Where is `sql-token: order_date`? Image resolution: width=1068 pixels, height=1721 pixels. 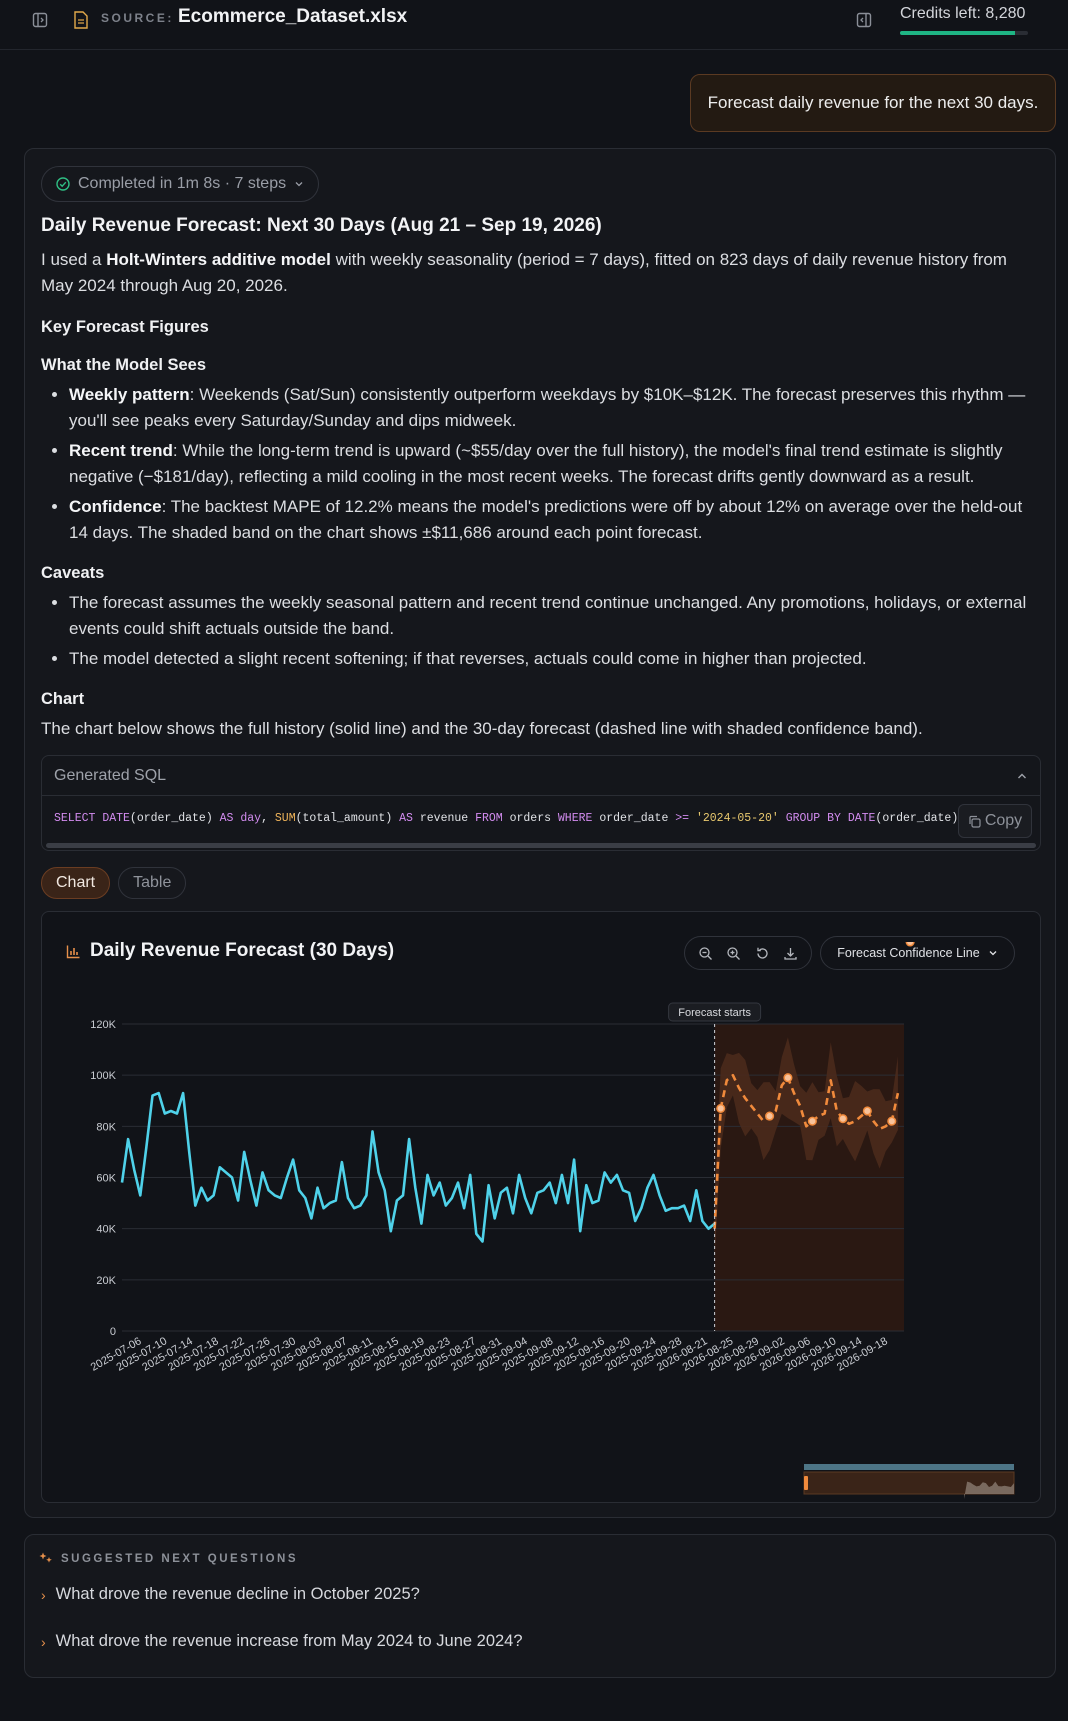 sql-token: order_date is located at coordinates (637, 818).